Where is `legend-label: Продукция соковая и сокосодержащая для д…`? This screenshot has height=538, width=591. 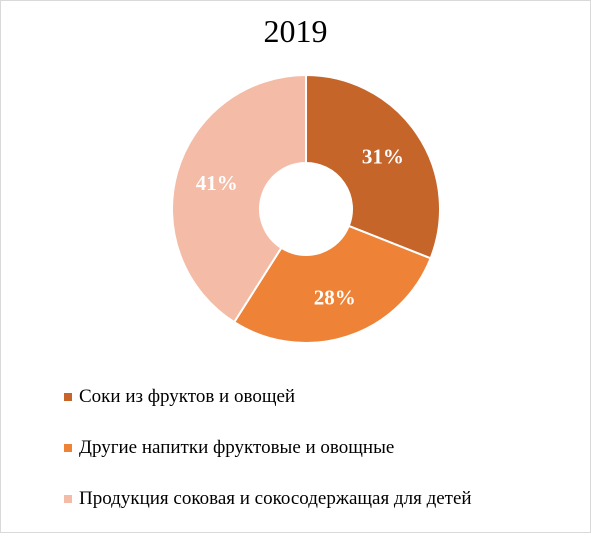
legend-label: Продукция соковая и сокосодержащая для д… is located at coordinates (275, 498).